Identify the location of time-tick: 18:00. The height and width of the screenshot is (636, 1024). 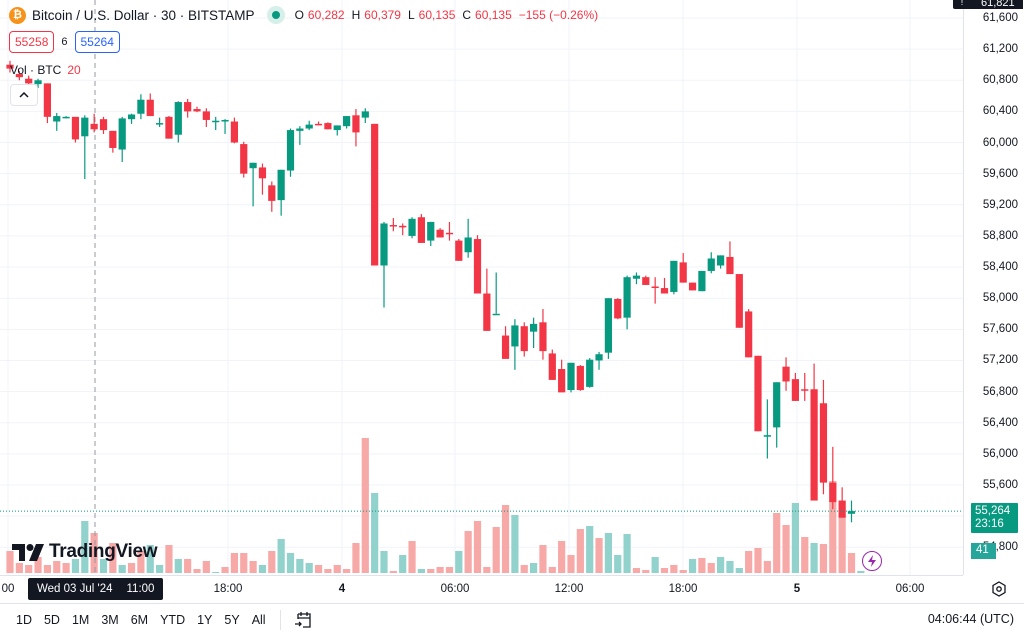
(228, 589).